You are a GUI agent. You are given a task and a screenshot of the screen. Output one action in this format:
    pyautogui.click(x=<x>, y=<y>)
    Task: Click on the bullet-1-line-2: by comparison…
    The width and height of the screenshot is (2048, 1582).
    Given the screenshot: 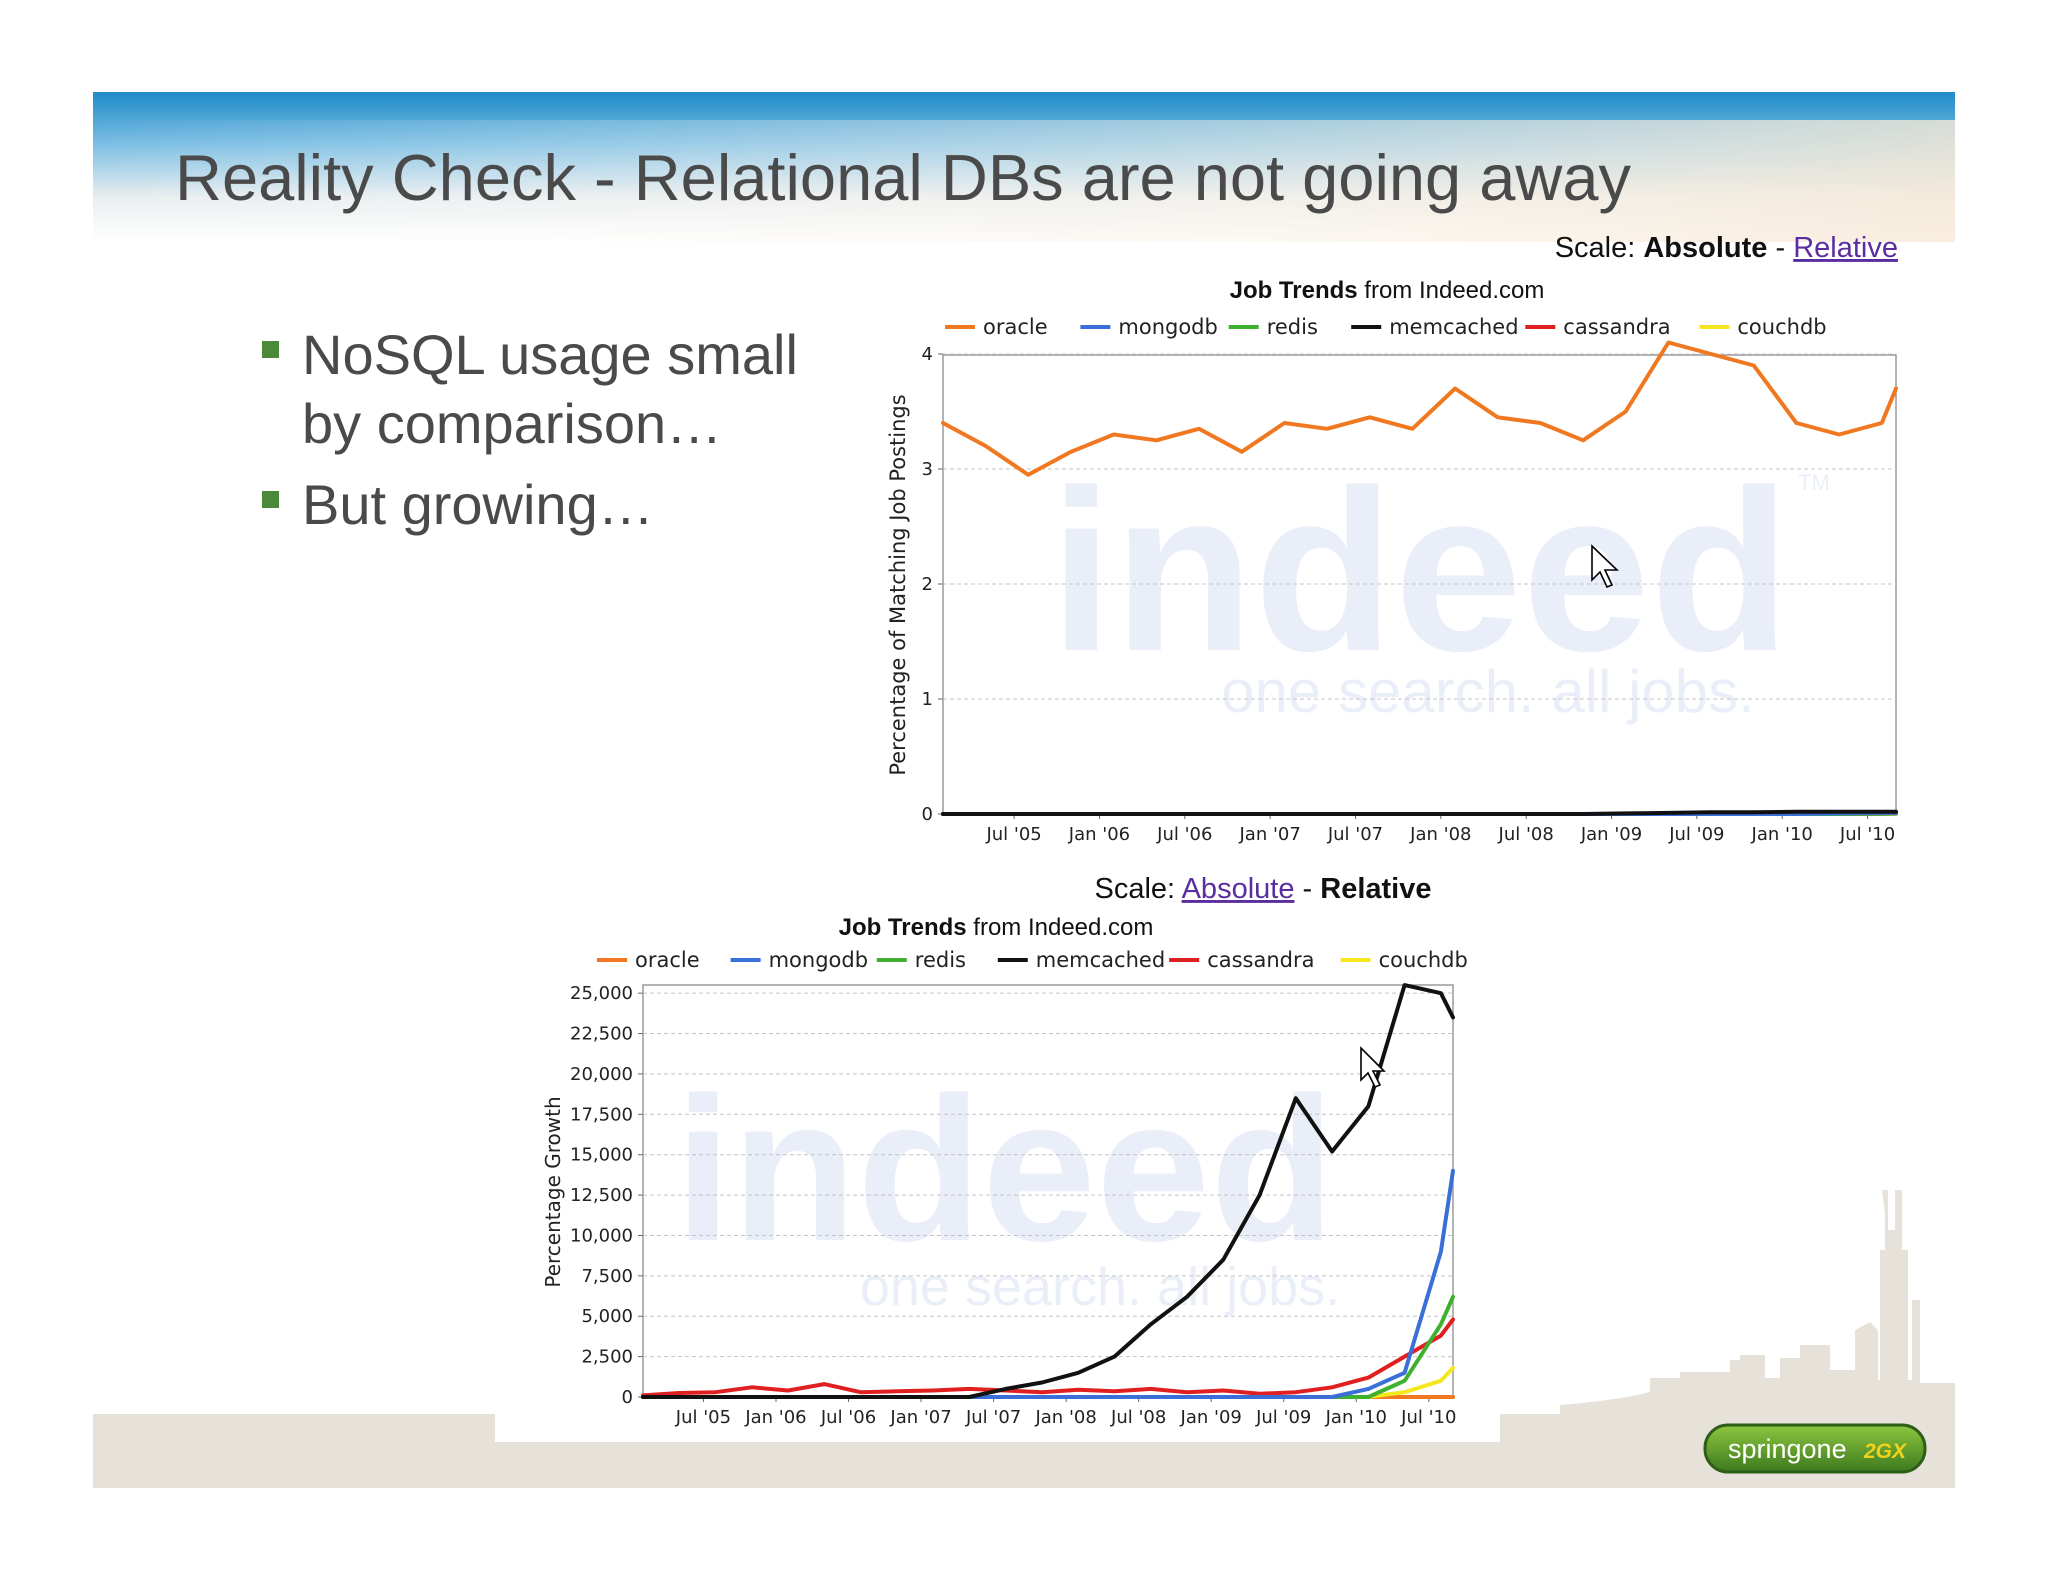 What is the action you would take?
    pyautogui.click(x=512, y=423)
    